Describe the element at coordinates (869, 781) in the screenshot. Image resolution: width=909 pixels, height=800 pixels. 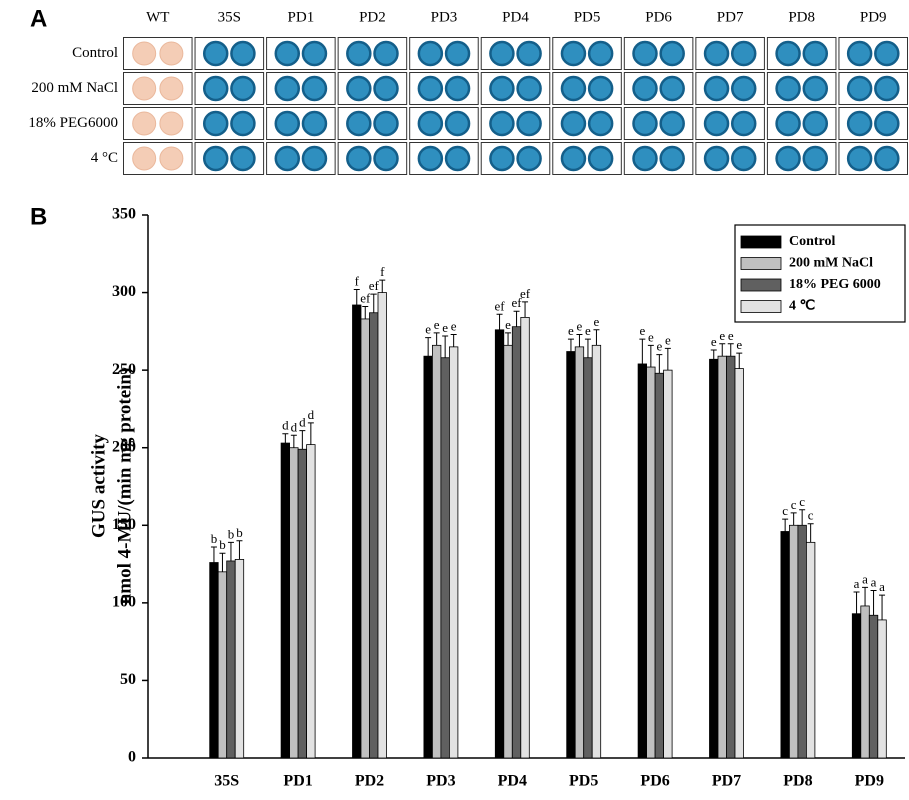
I see `x-tick-label: PD9` at that location.